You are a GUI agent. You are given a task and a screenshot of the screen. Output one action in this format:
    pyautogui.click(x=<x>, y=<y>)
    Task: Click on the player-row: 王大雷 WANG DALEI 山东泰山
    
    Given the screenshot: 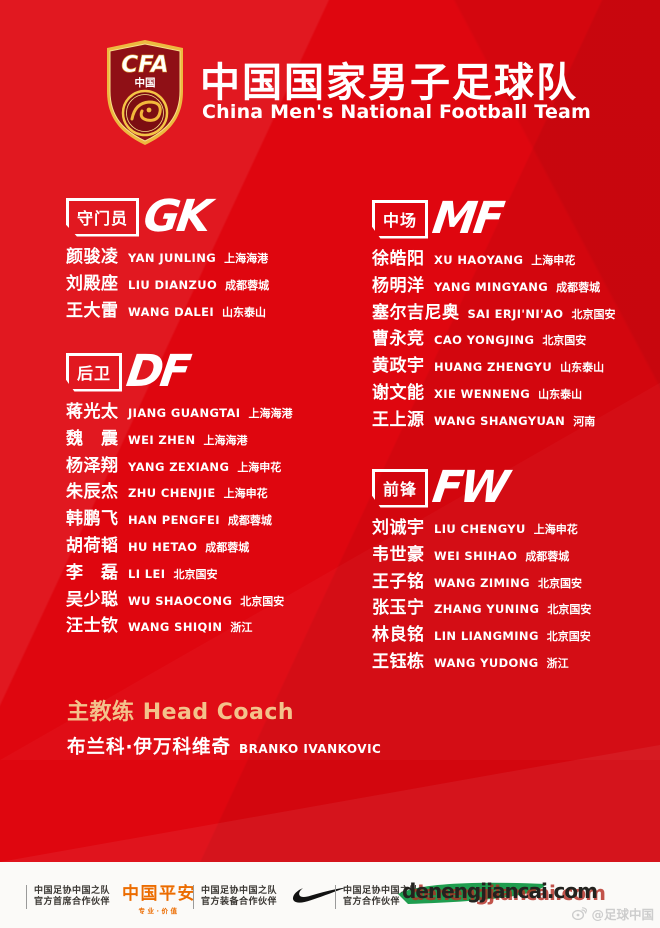 What is the action you would take?
    pyautogui.click(x=216, y=309)
    